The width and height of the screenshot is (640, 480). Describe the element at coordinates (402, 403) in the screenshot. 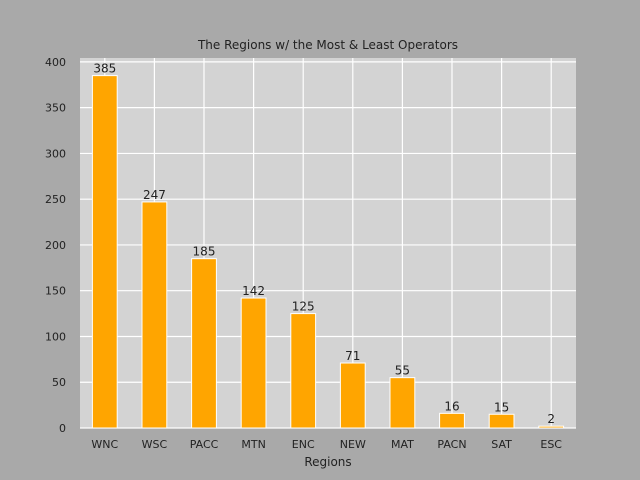

I see `bar-mat` at that location.